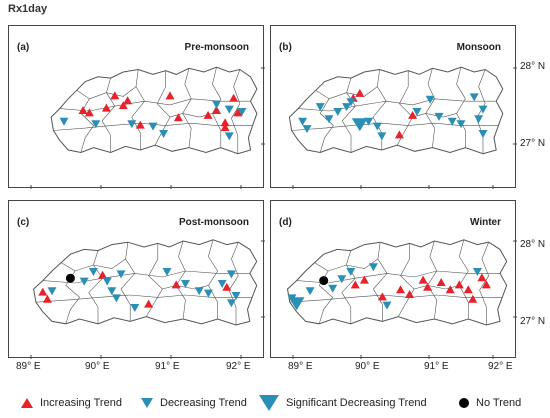 This screenshot has width=550, height=418. What do you see at coordinates (296, 304) in the screenshot?
I see `significant-decreasing-trend-marker` at bounding box center [296, 304].